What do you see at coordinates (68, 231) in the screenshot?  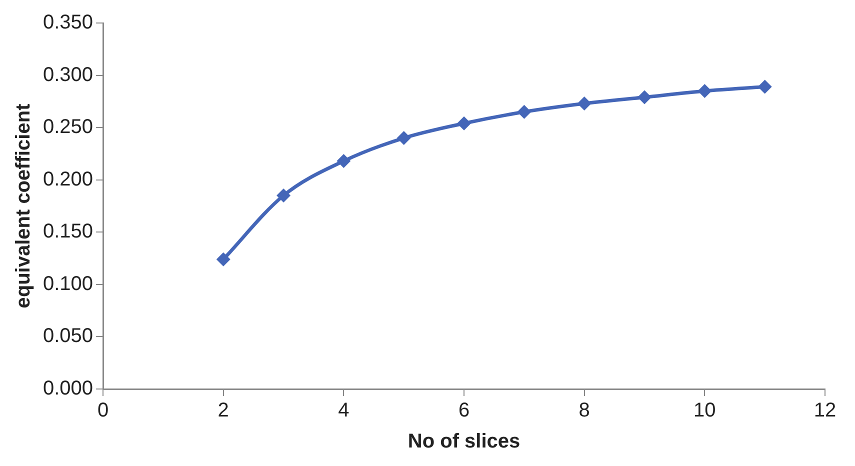 I see `y-tick-label: 0.150` at bounding box center [68, 231].